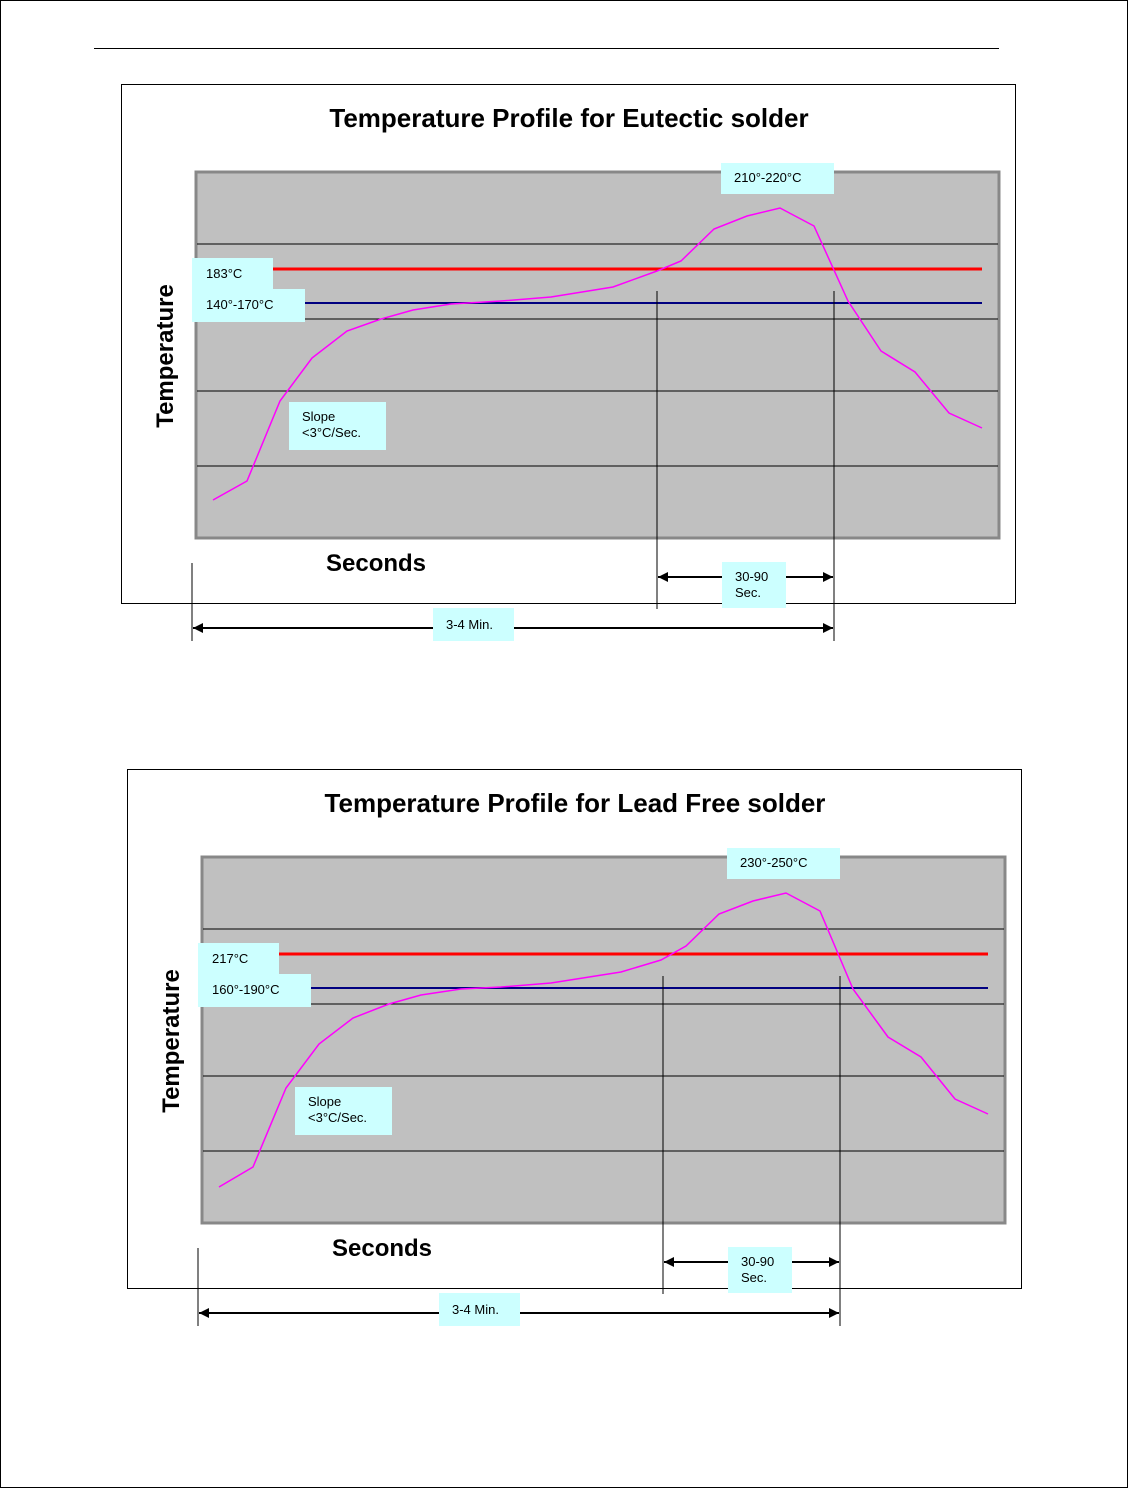 The width and height of the screenshot is (1128, 1488). I want to click on liquidus-label: 183°C, so click(224, 273).